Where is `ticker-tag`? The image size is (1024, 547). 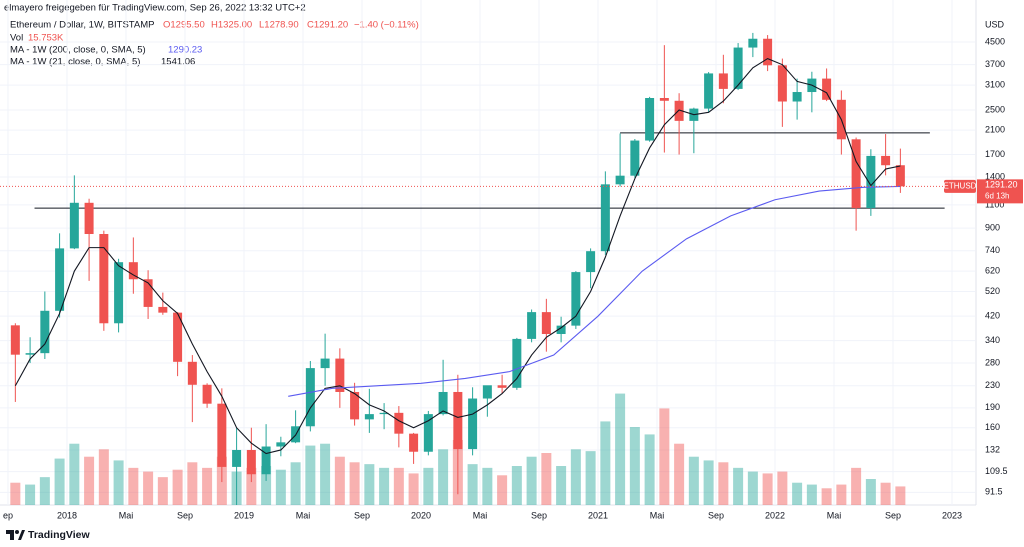 ticker-tag is located at coordinates (960, 186).